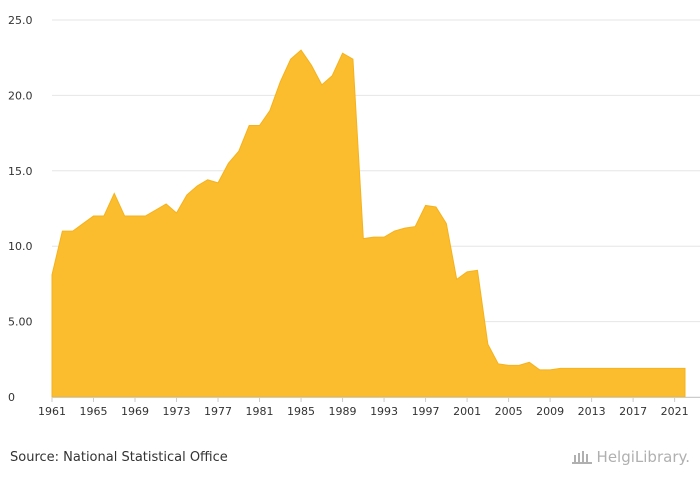 This screenshot has width=700, height=483. I want to click on x-tick-label: 2013, so click(592, 411).